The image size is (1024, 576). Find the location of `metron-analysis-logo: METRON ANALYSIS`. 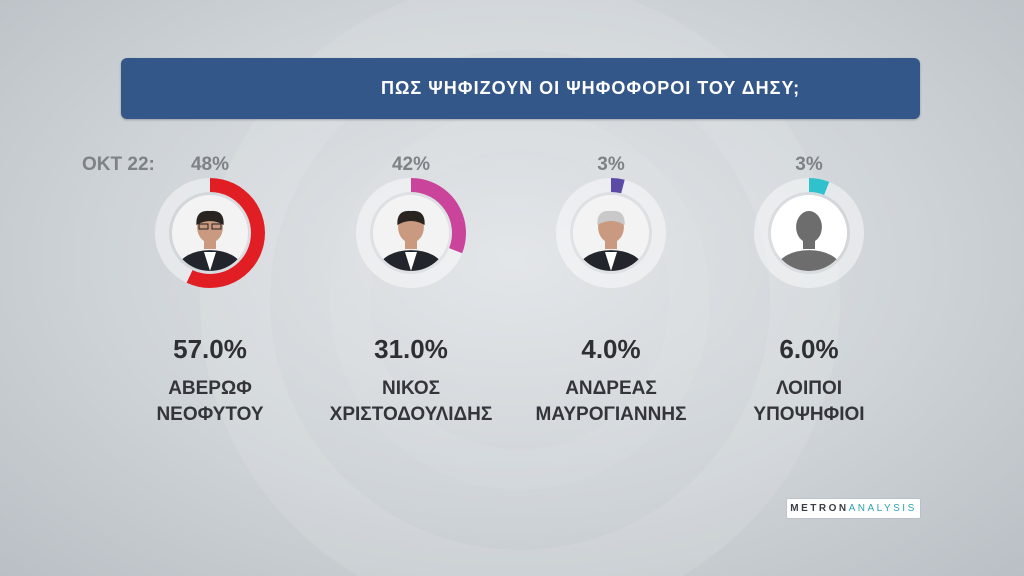

metron-analysis-logo: METRON ANALYSIS is located at coordinates (853, 508).